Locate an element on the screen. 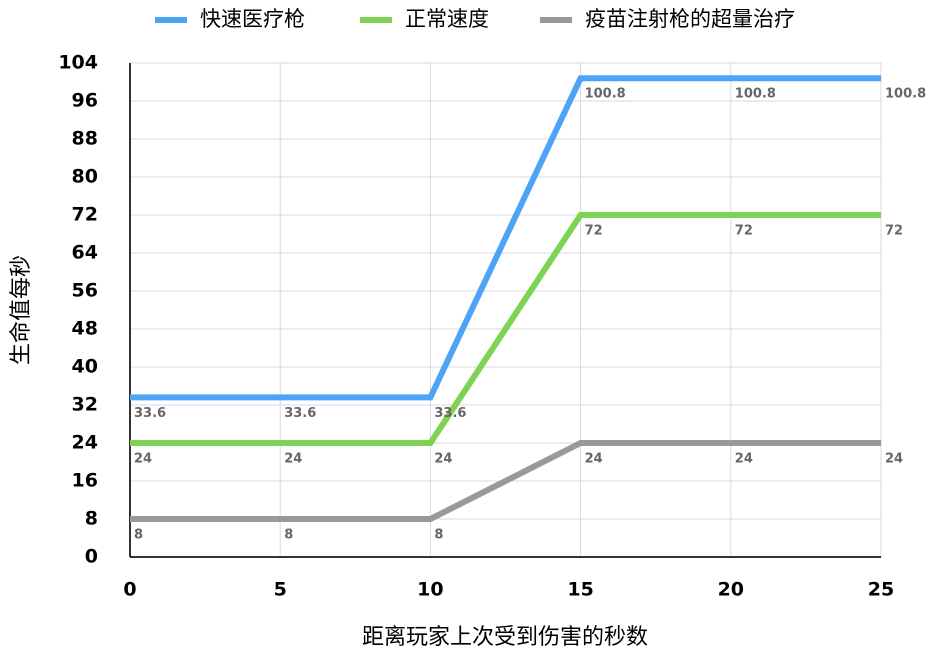  y-tick-label: 88 is located at coordinates (85, 139).